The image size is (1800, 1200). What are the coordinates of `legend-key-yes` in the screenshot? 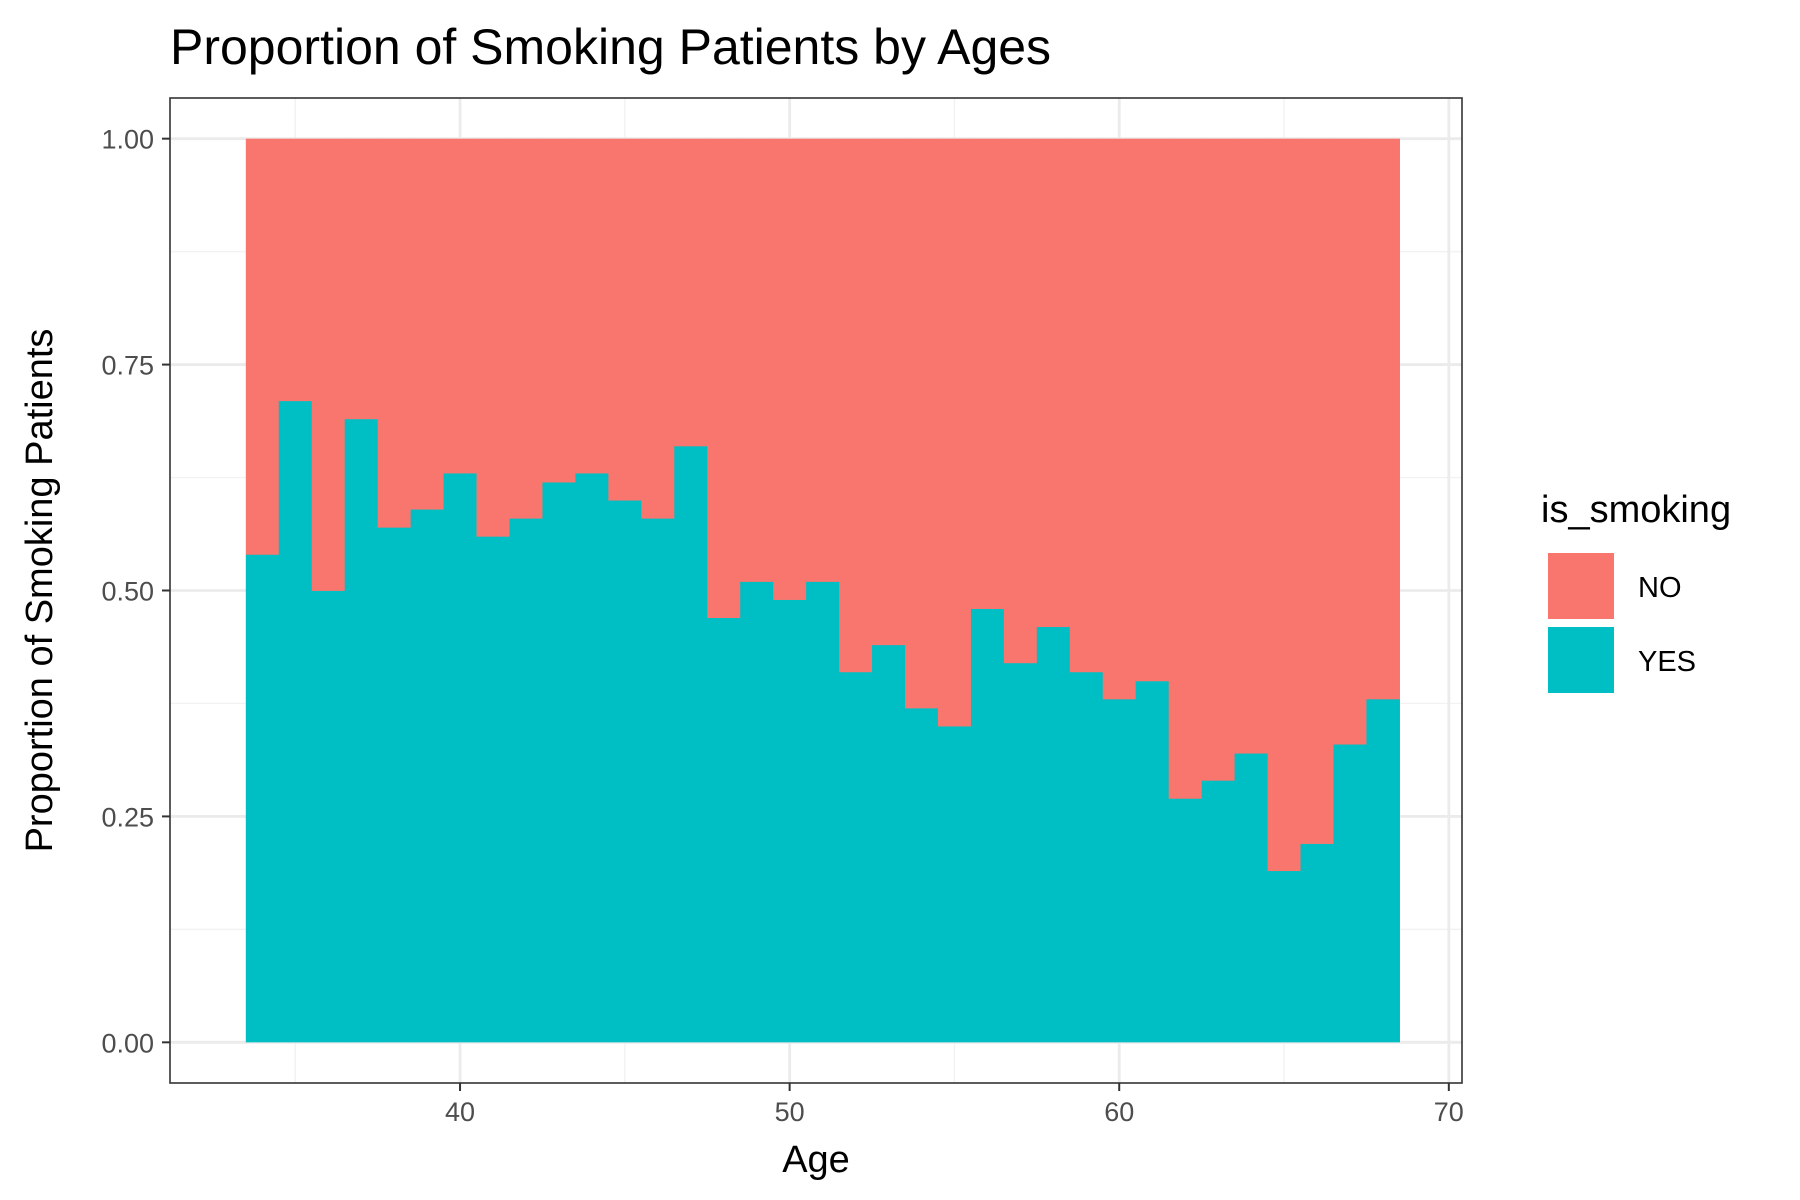 It's located at (1581, 660).